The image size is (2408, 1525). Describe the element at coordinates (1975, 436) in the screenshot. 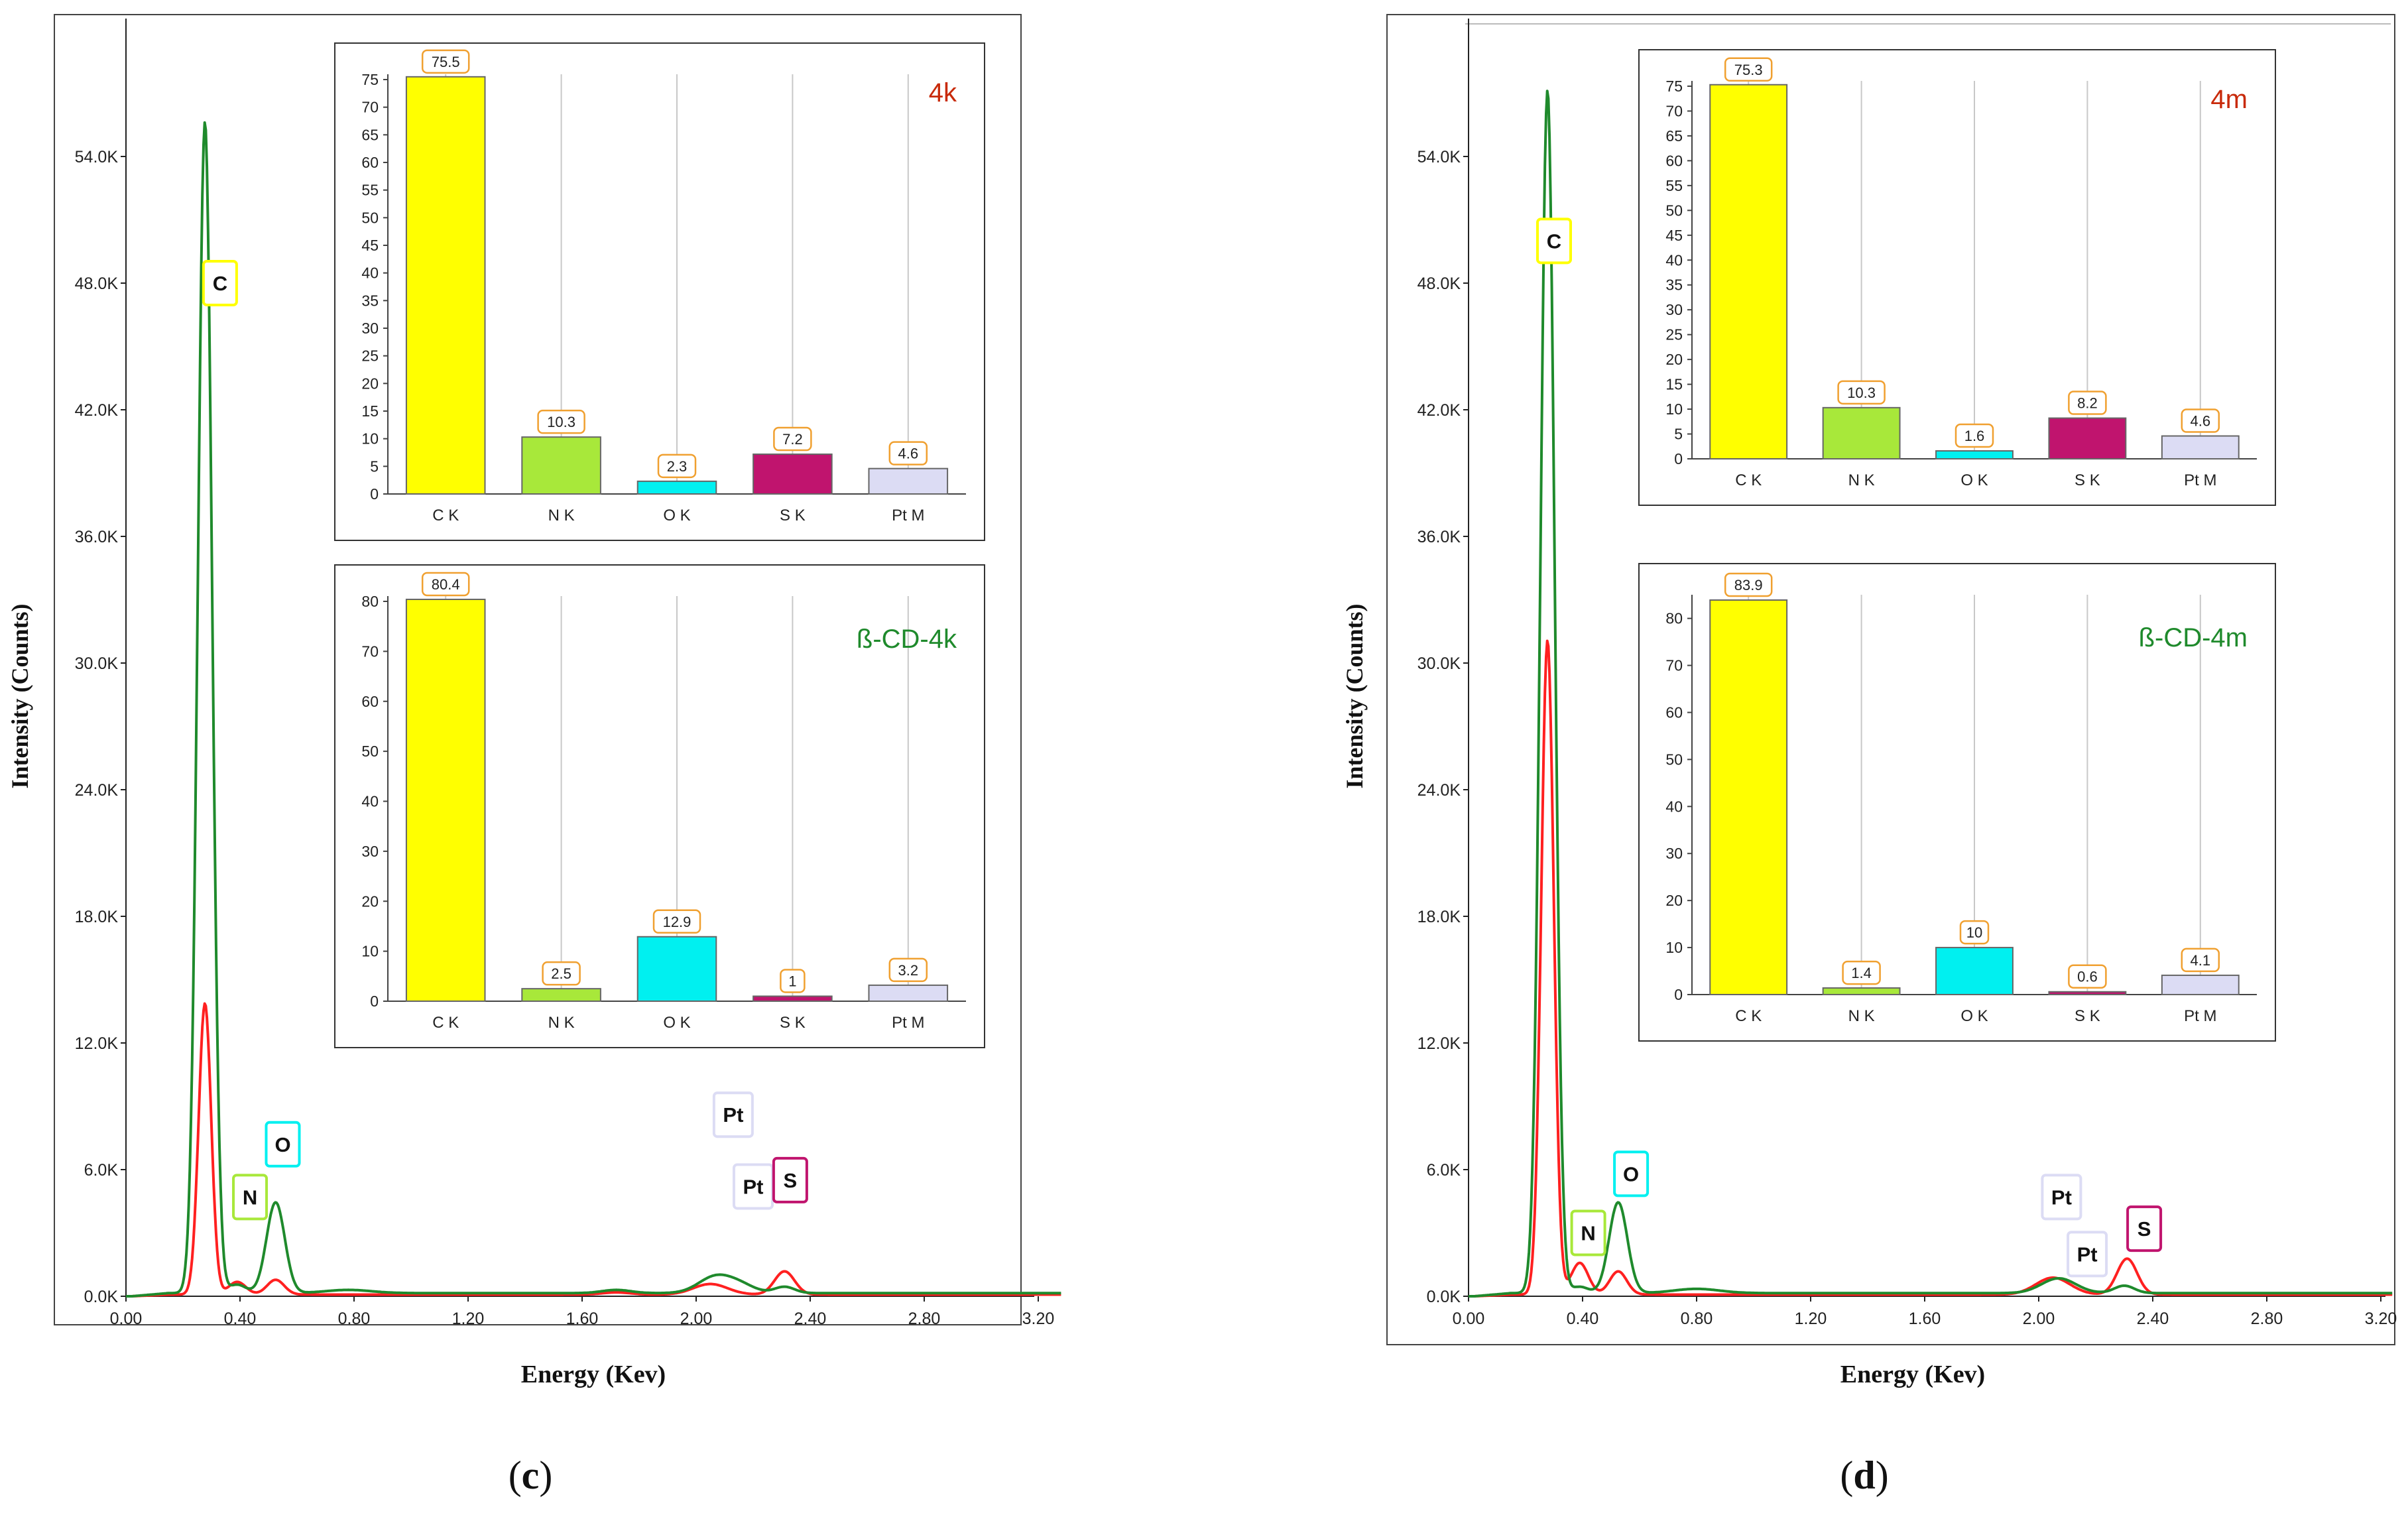

I see `inset-value-label: 1.6` at that location.